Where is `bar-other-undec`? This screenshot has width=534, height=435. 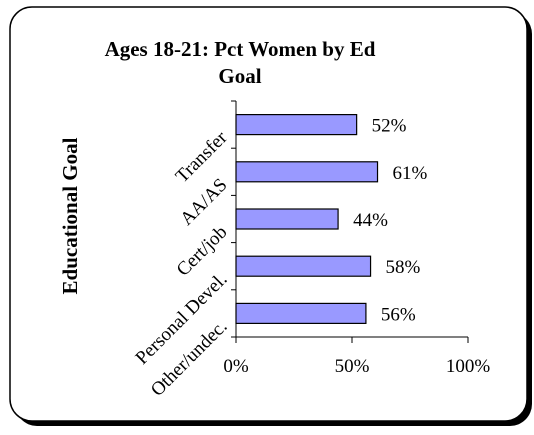
bar-other-undec is located at coordinates (301, 313).